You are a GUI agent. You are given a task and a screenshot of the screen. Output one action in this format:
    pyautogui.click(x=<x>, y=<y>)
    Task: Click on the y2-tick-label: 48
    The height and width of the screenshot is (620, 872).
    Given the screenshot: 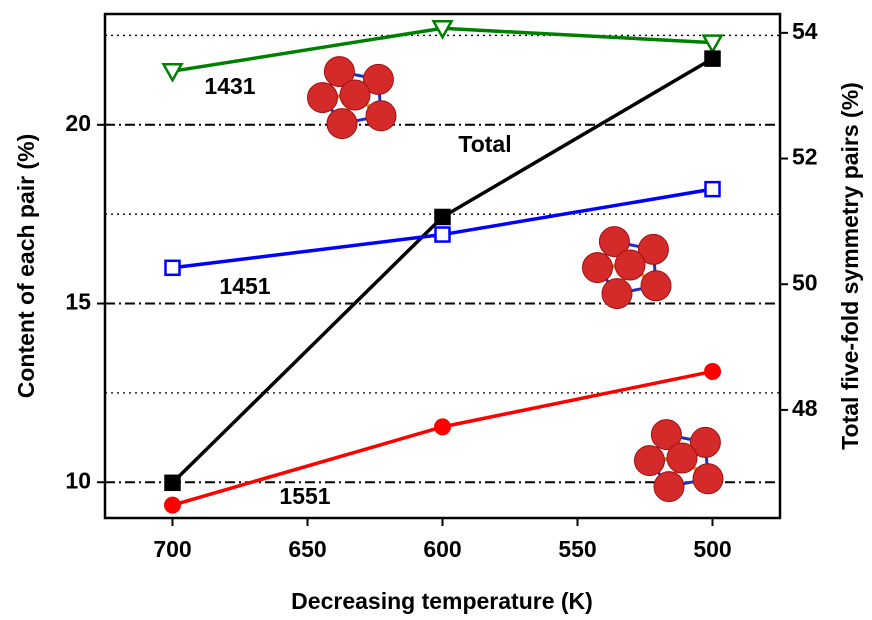 What is the action you would take?
    pyautogui.click(x=805, y=408)
    